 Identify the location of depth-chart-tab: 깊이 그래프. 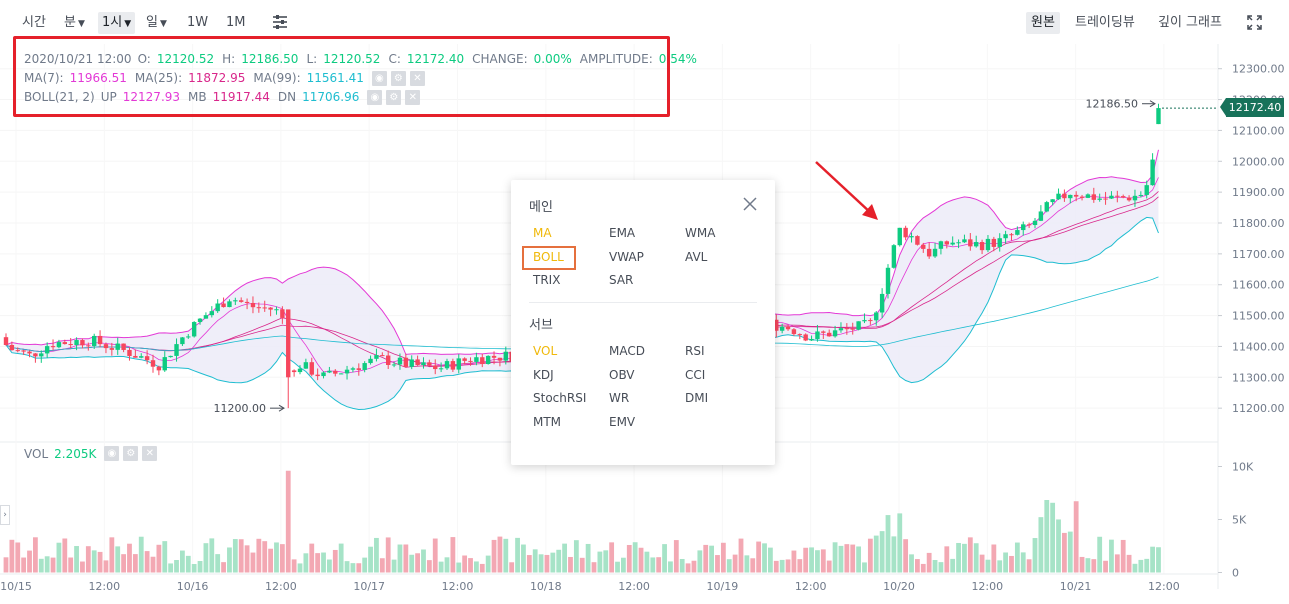
(1190, 22).